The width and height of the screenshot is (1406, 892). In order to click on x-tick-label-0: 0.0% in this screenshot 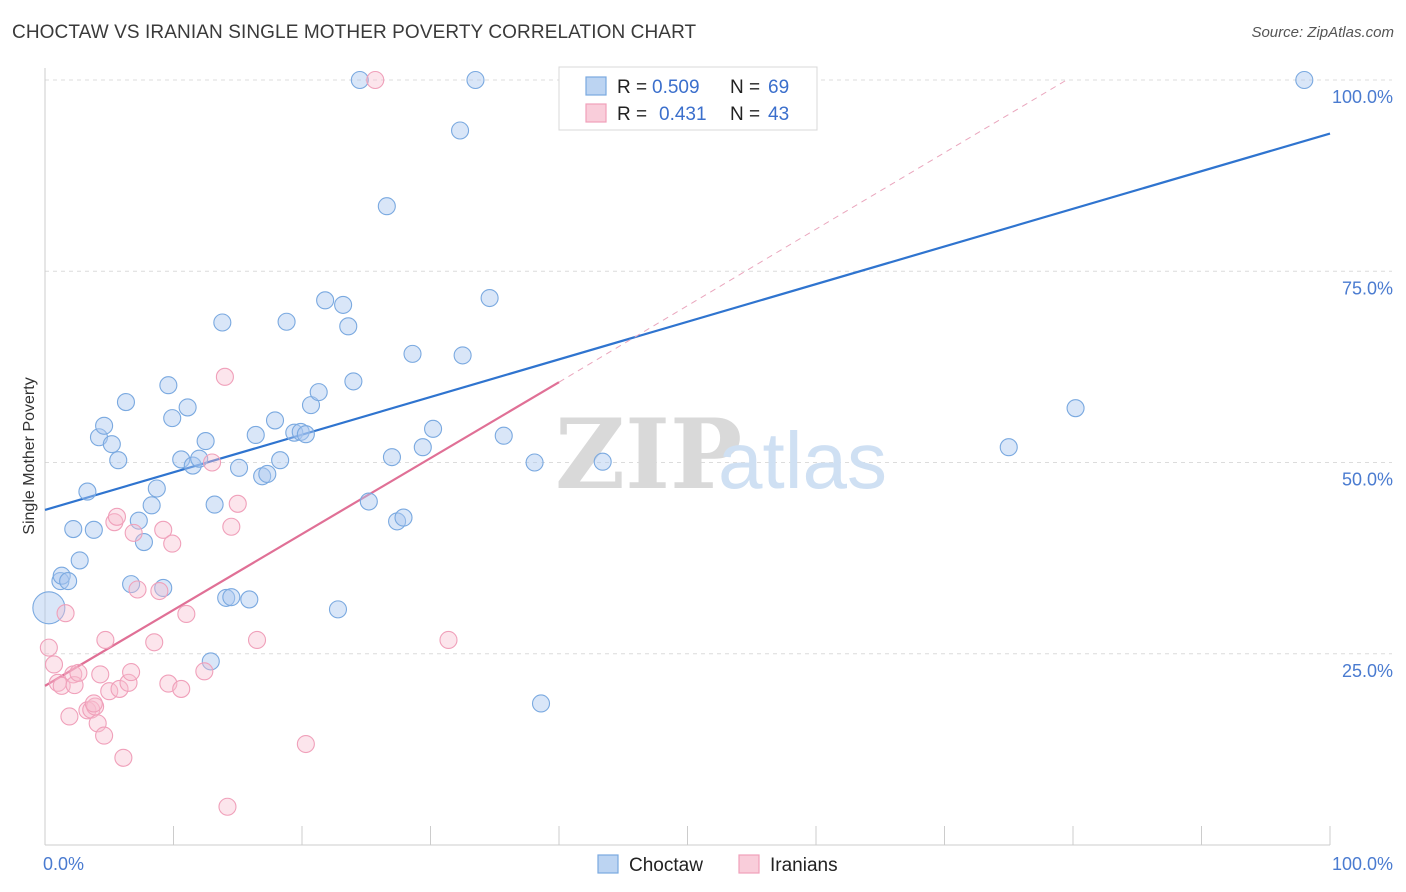, I will do `click(63, 864)`.